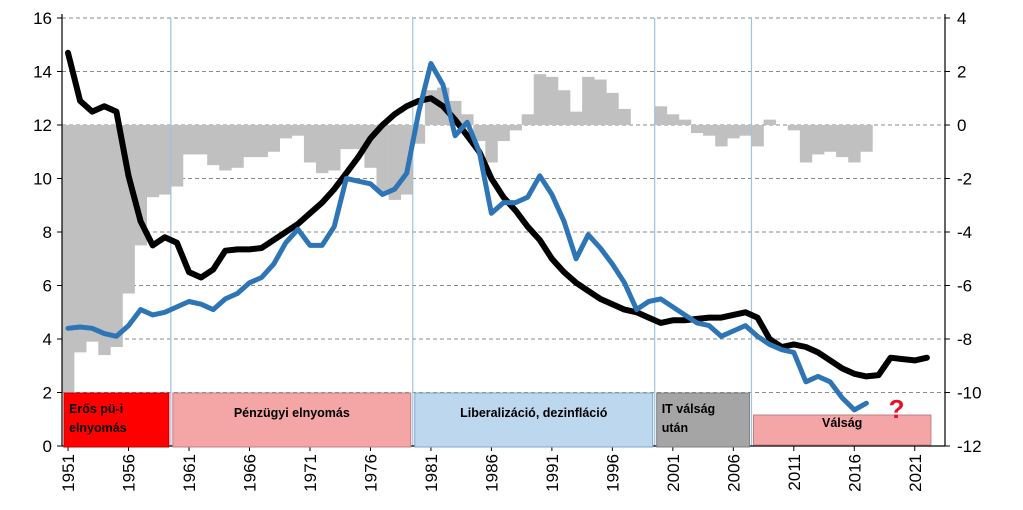 Image resolution: width=1023 pixels, height=510 pixels. What do you see at coordinates (612, 473) in the screenshot?
I see `x-tick-label: 1996` at bounding box center [612, 473].